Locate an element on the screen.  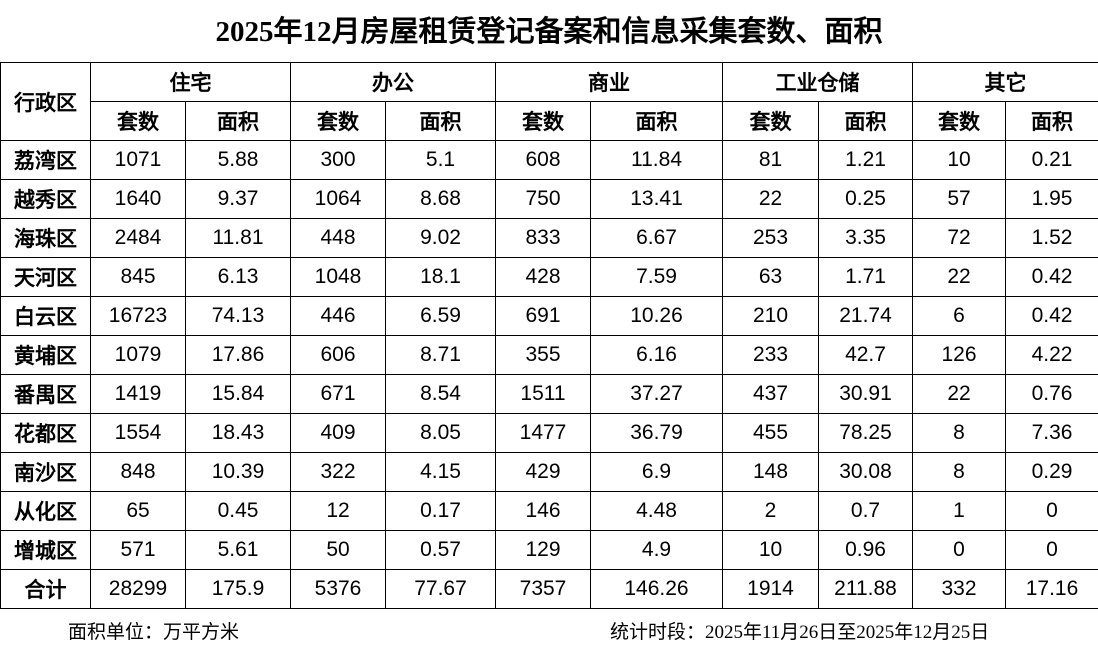
cell: 833 is located at coordinates (543, 238).